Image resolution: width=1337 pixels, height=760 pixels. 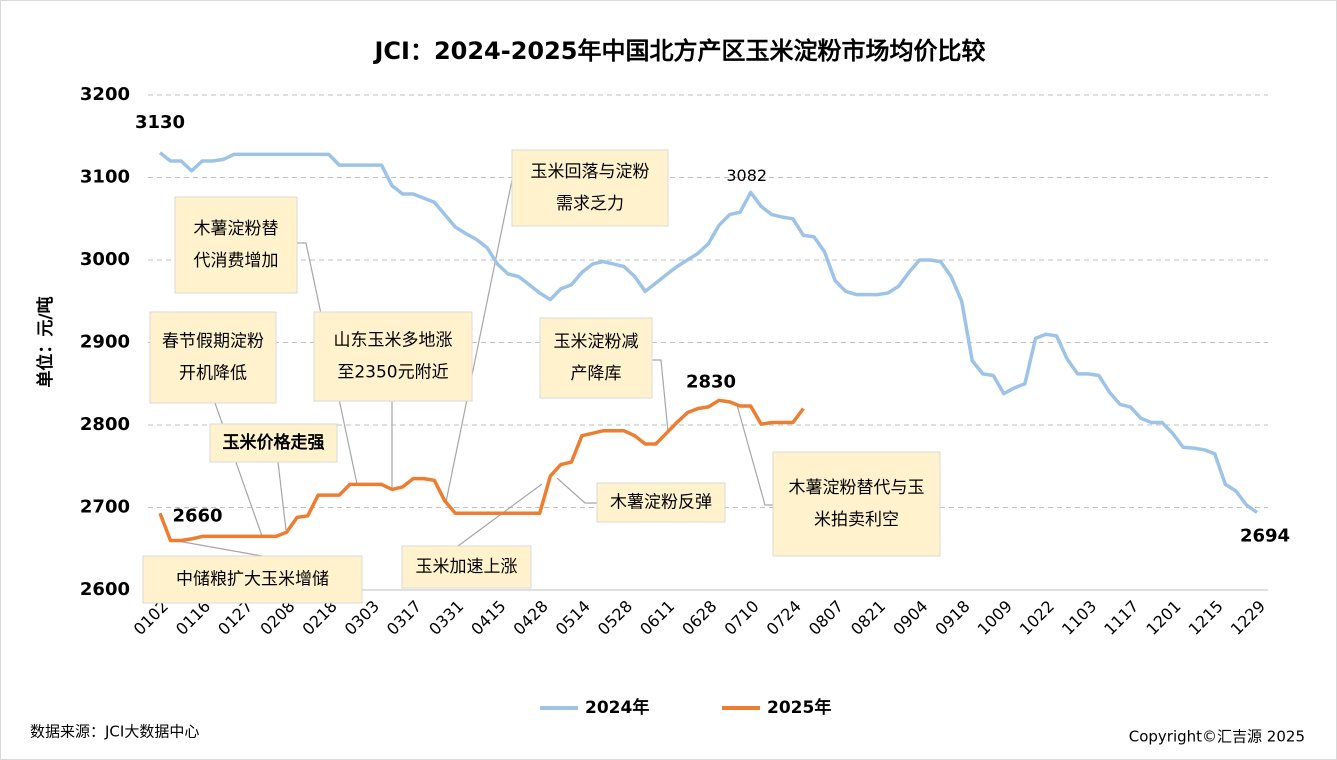 What do you see at coordinates (105, 589) in the screenshot?
I see `y-tick-label: 2600` at bounding box center [105, 589].